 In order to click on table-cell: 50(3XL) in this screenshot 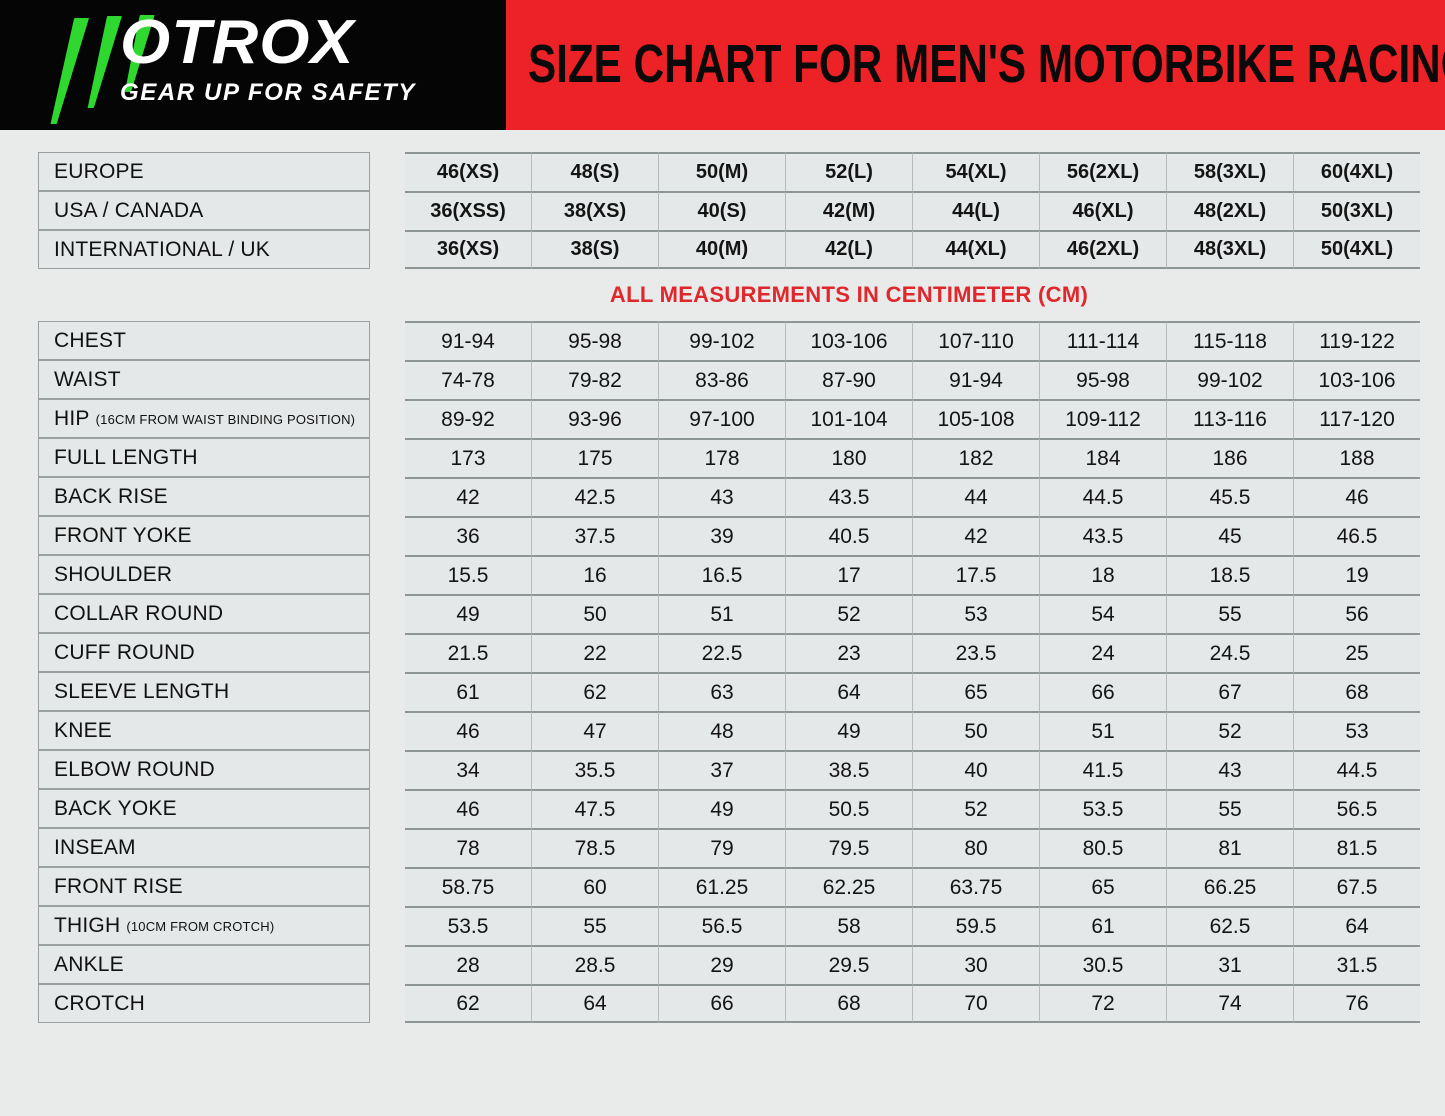, I will do `click(1357, 210)`.